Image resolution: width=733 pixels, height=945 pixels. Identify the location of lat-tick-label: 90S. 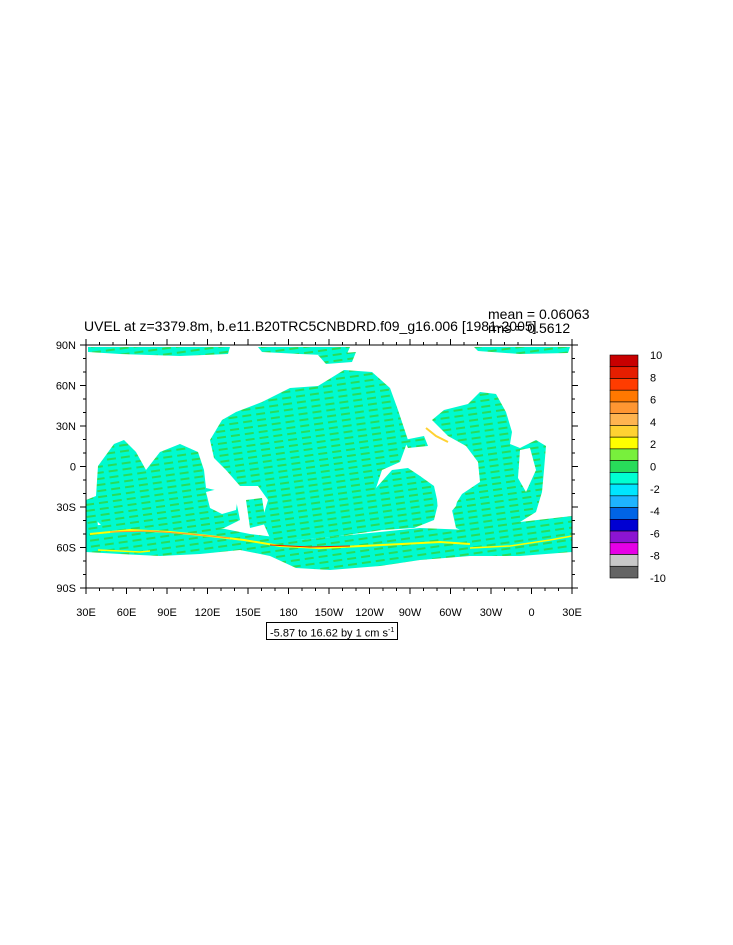
(66, 589).